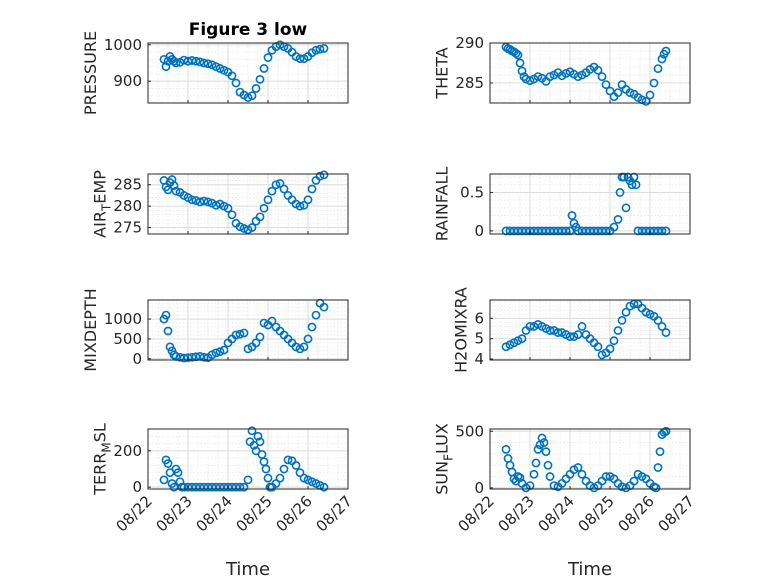 The width and height of the screenshot is (778, 583). I want to click on y-axis-label: MIXDEPTH, so click(90, 329).